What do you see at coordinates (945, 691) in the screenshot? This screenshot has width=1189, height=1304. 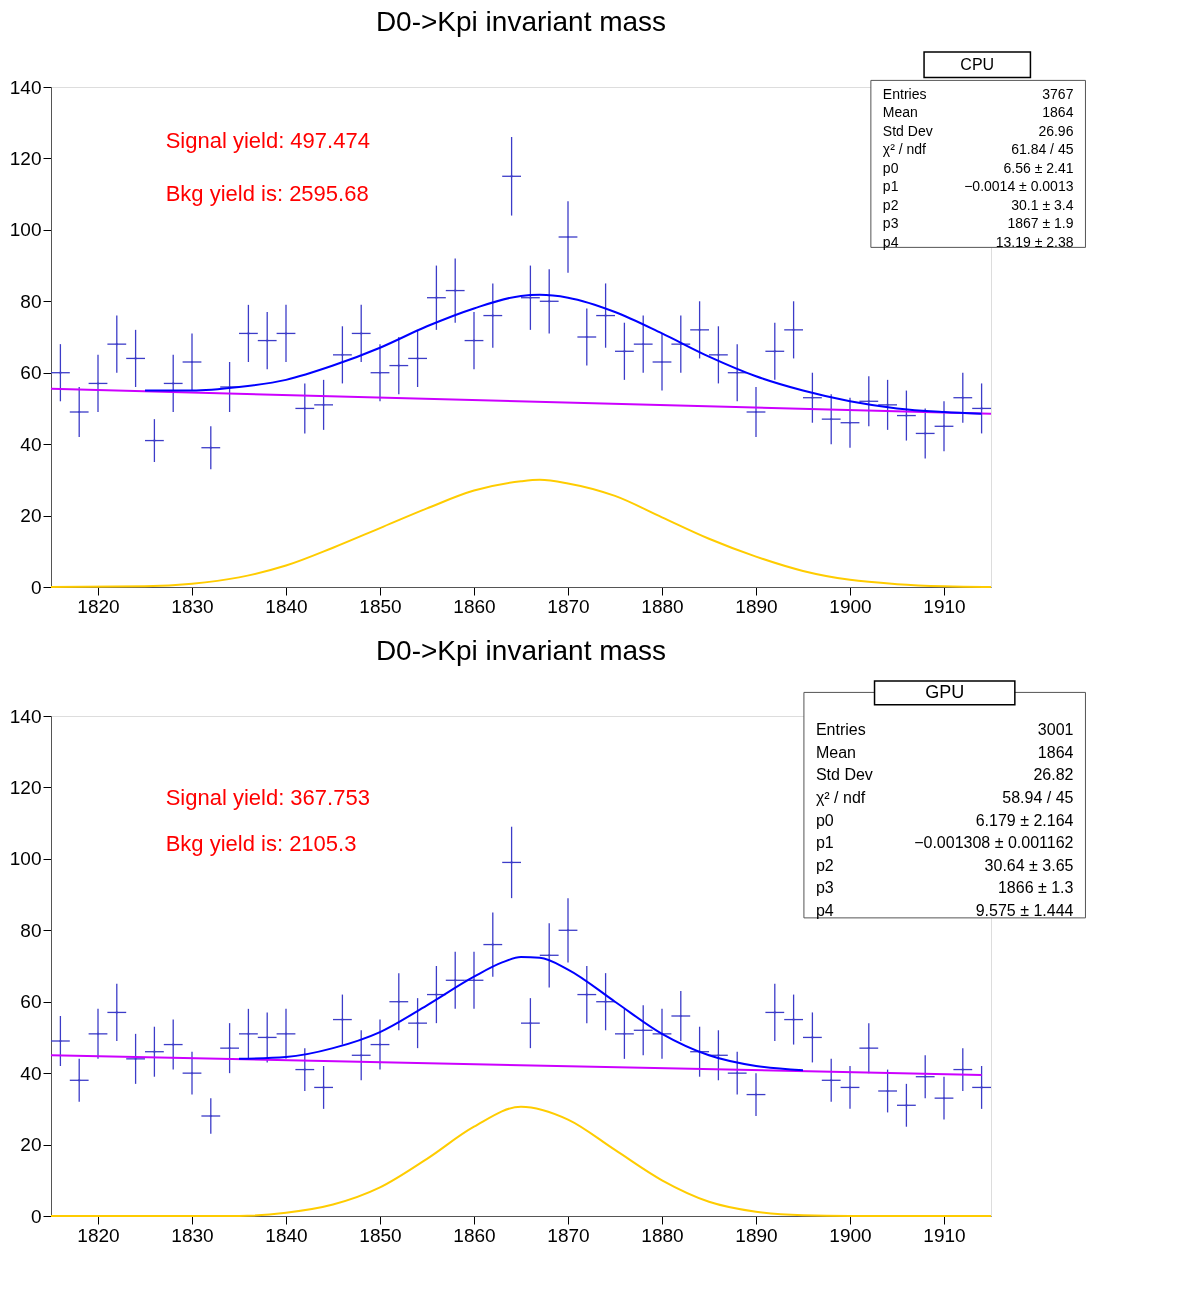 I see `text: GPU` at bounding box center [945, 691].